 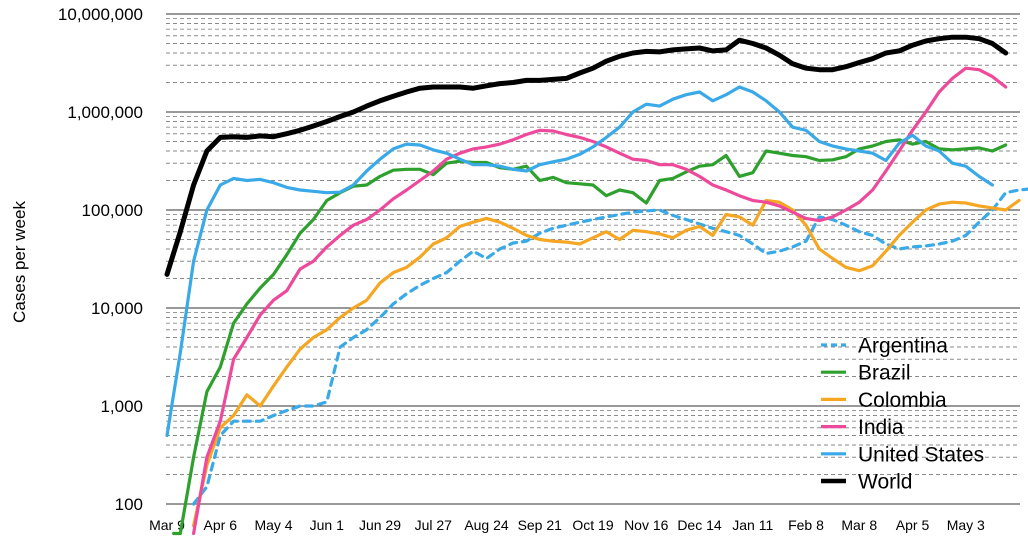 I want to click on x-tick-label: Dec 14, so click(x=699, y=525).